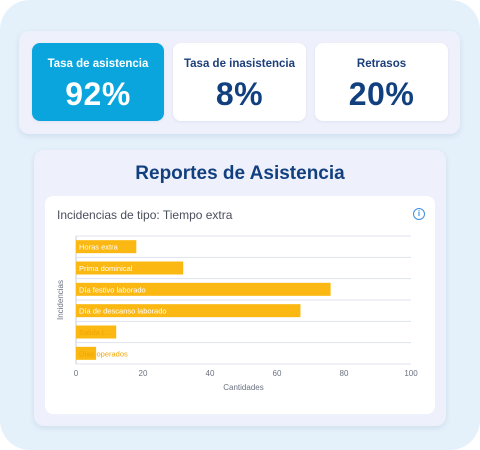 Image resolution: width=480 pixels, height=450 pixels. I want to click on kpi-label: Retrasos, so click(381, 64).